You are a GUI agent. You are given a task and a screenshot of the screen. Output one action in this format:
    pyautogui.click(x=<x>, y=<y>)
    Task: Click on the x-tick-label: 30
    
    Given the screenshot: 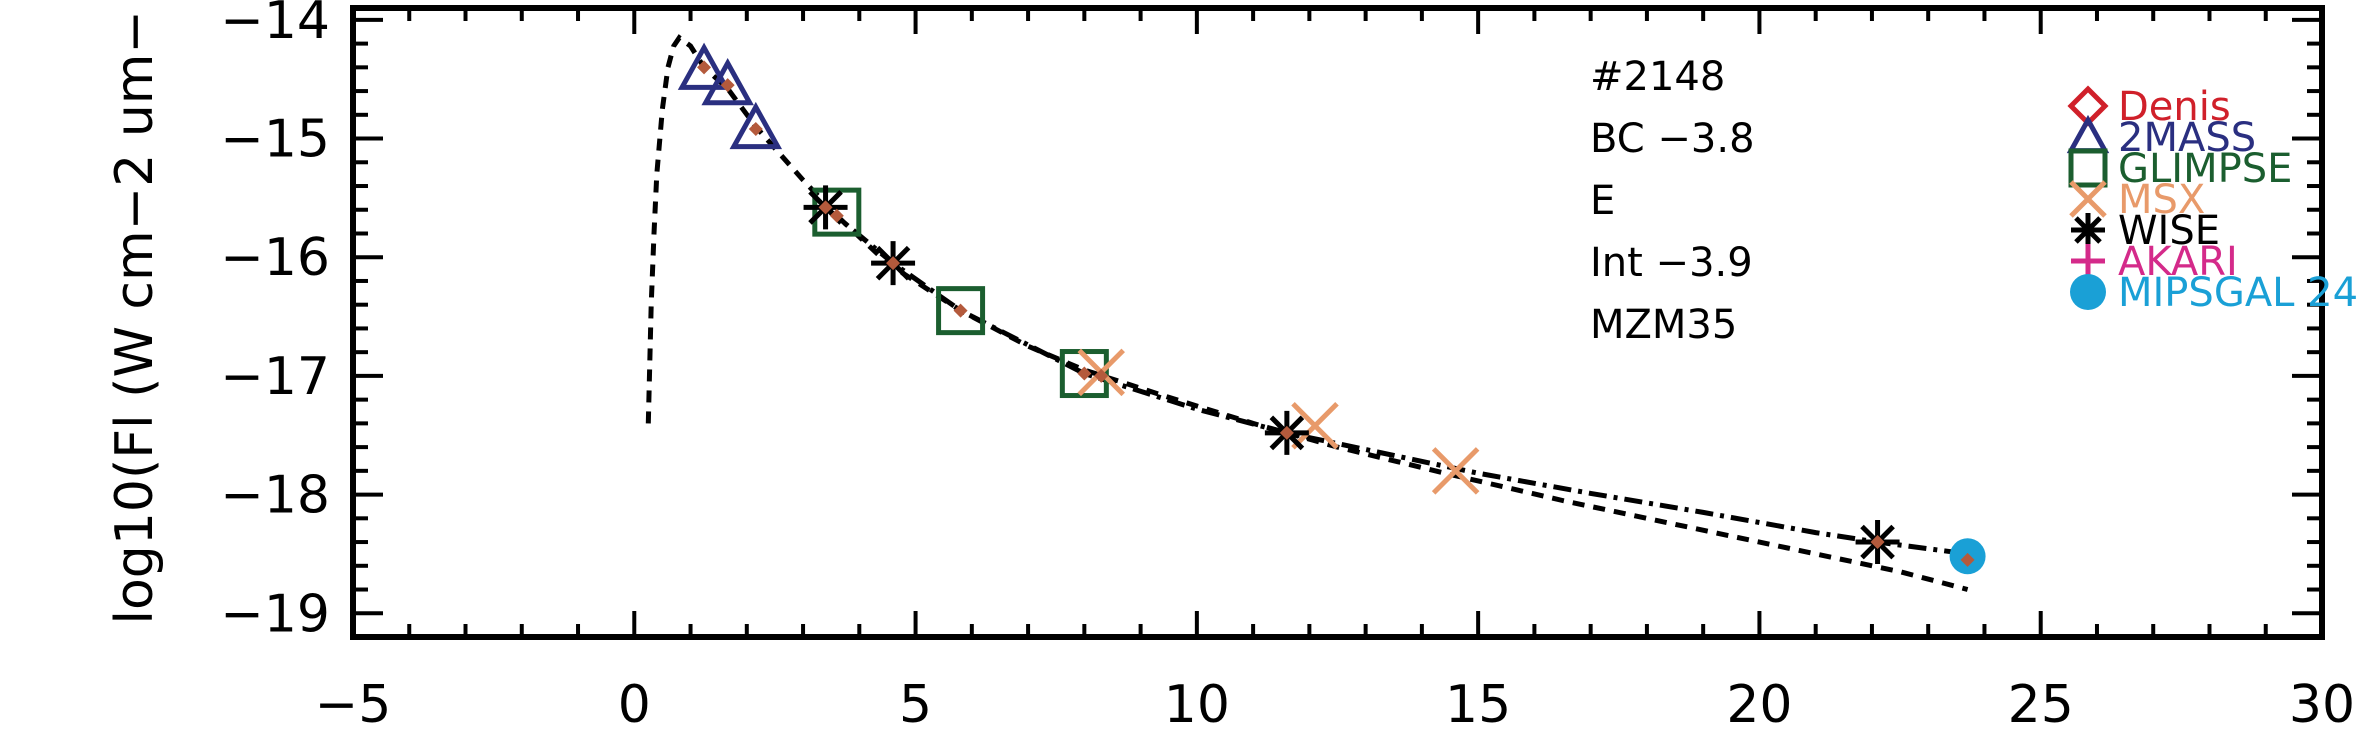 What is the action you would take?
    pyautogui.click(x=2322, y=705)
    